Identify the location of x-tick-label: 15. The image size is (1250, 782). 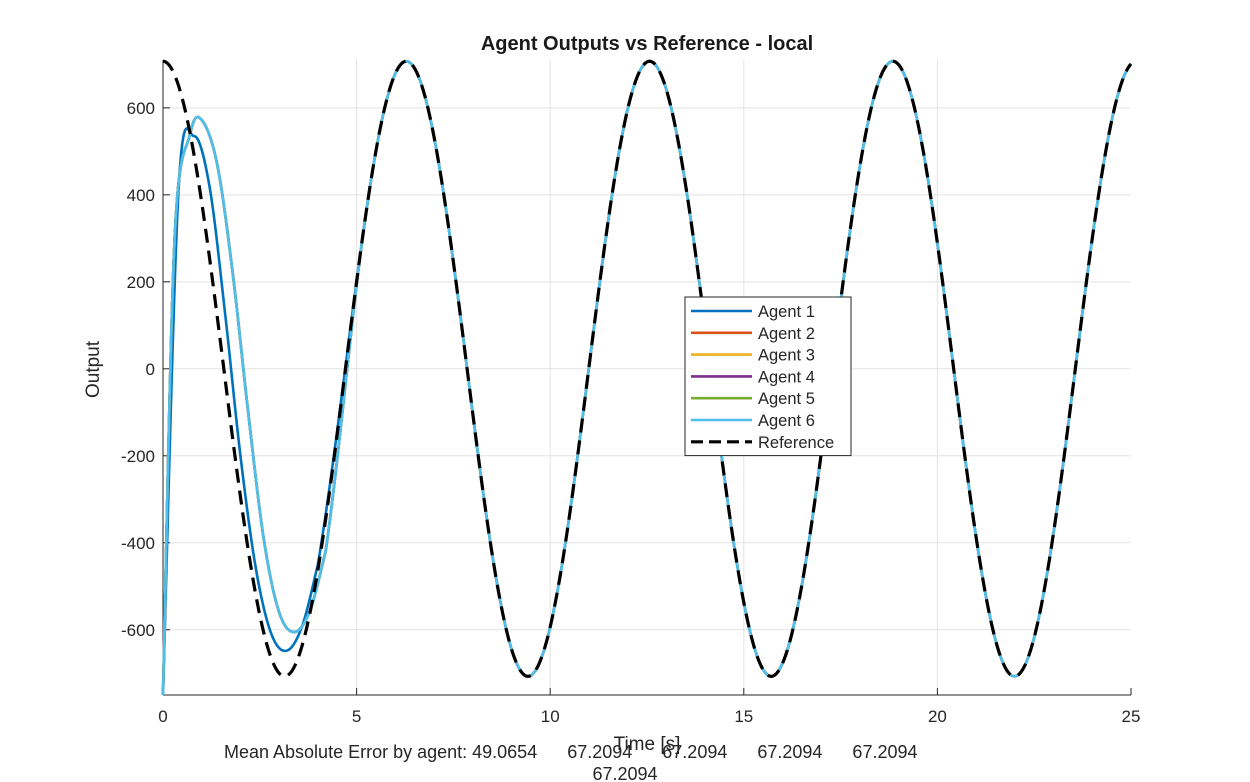
(743, 716).